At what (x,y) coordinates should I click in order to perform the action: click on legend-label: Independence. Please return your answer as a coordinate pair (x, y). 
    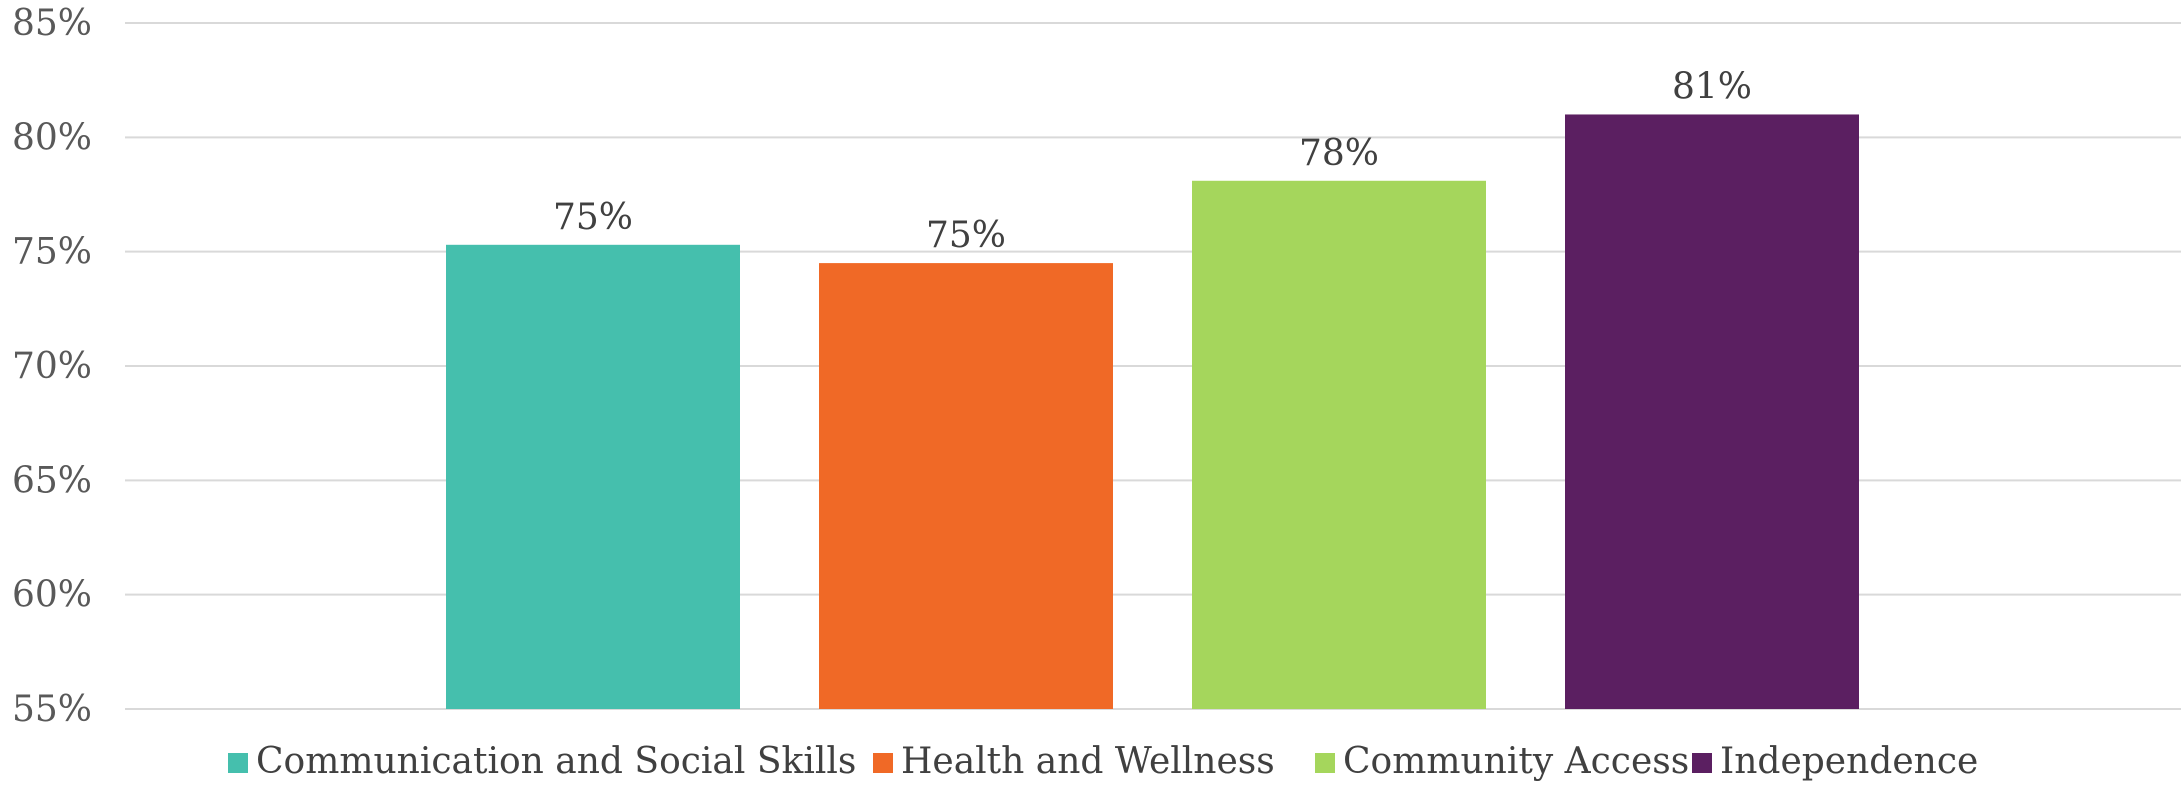
    Looking at the image, I should click on (1849, 761).